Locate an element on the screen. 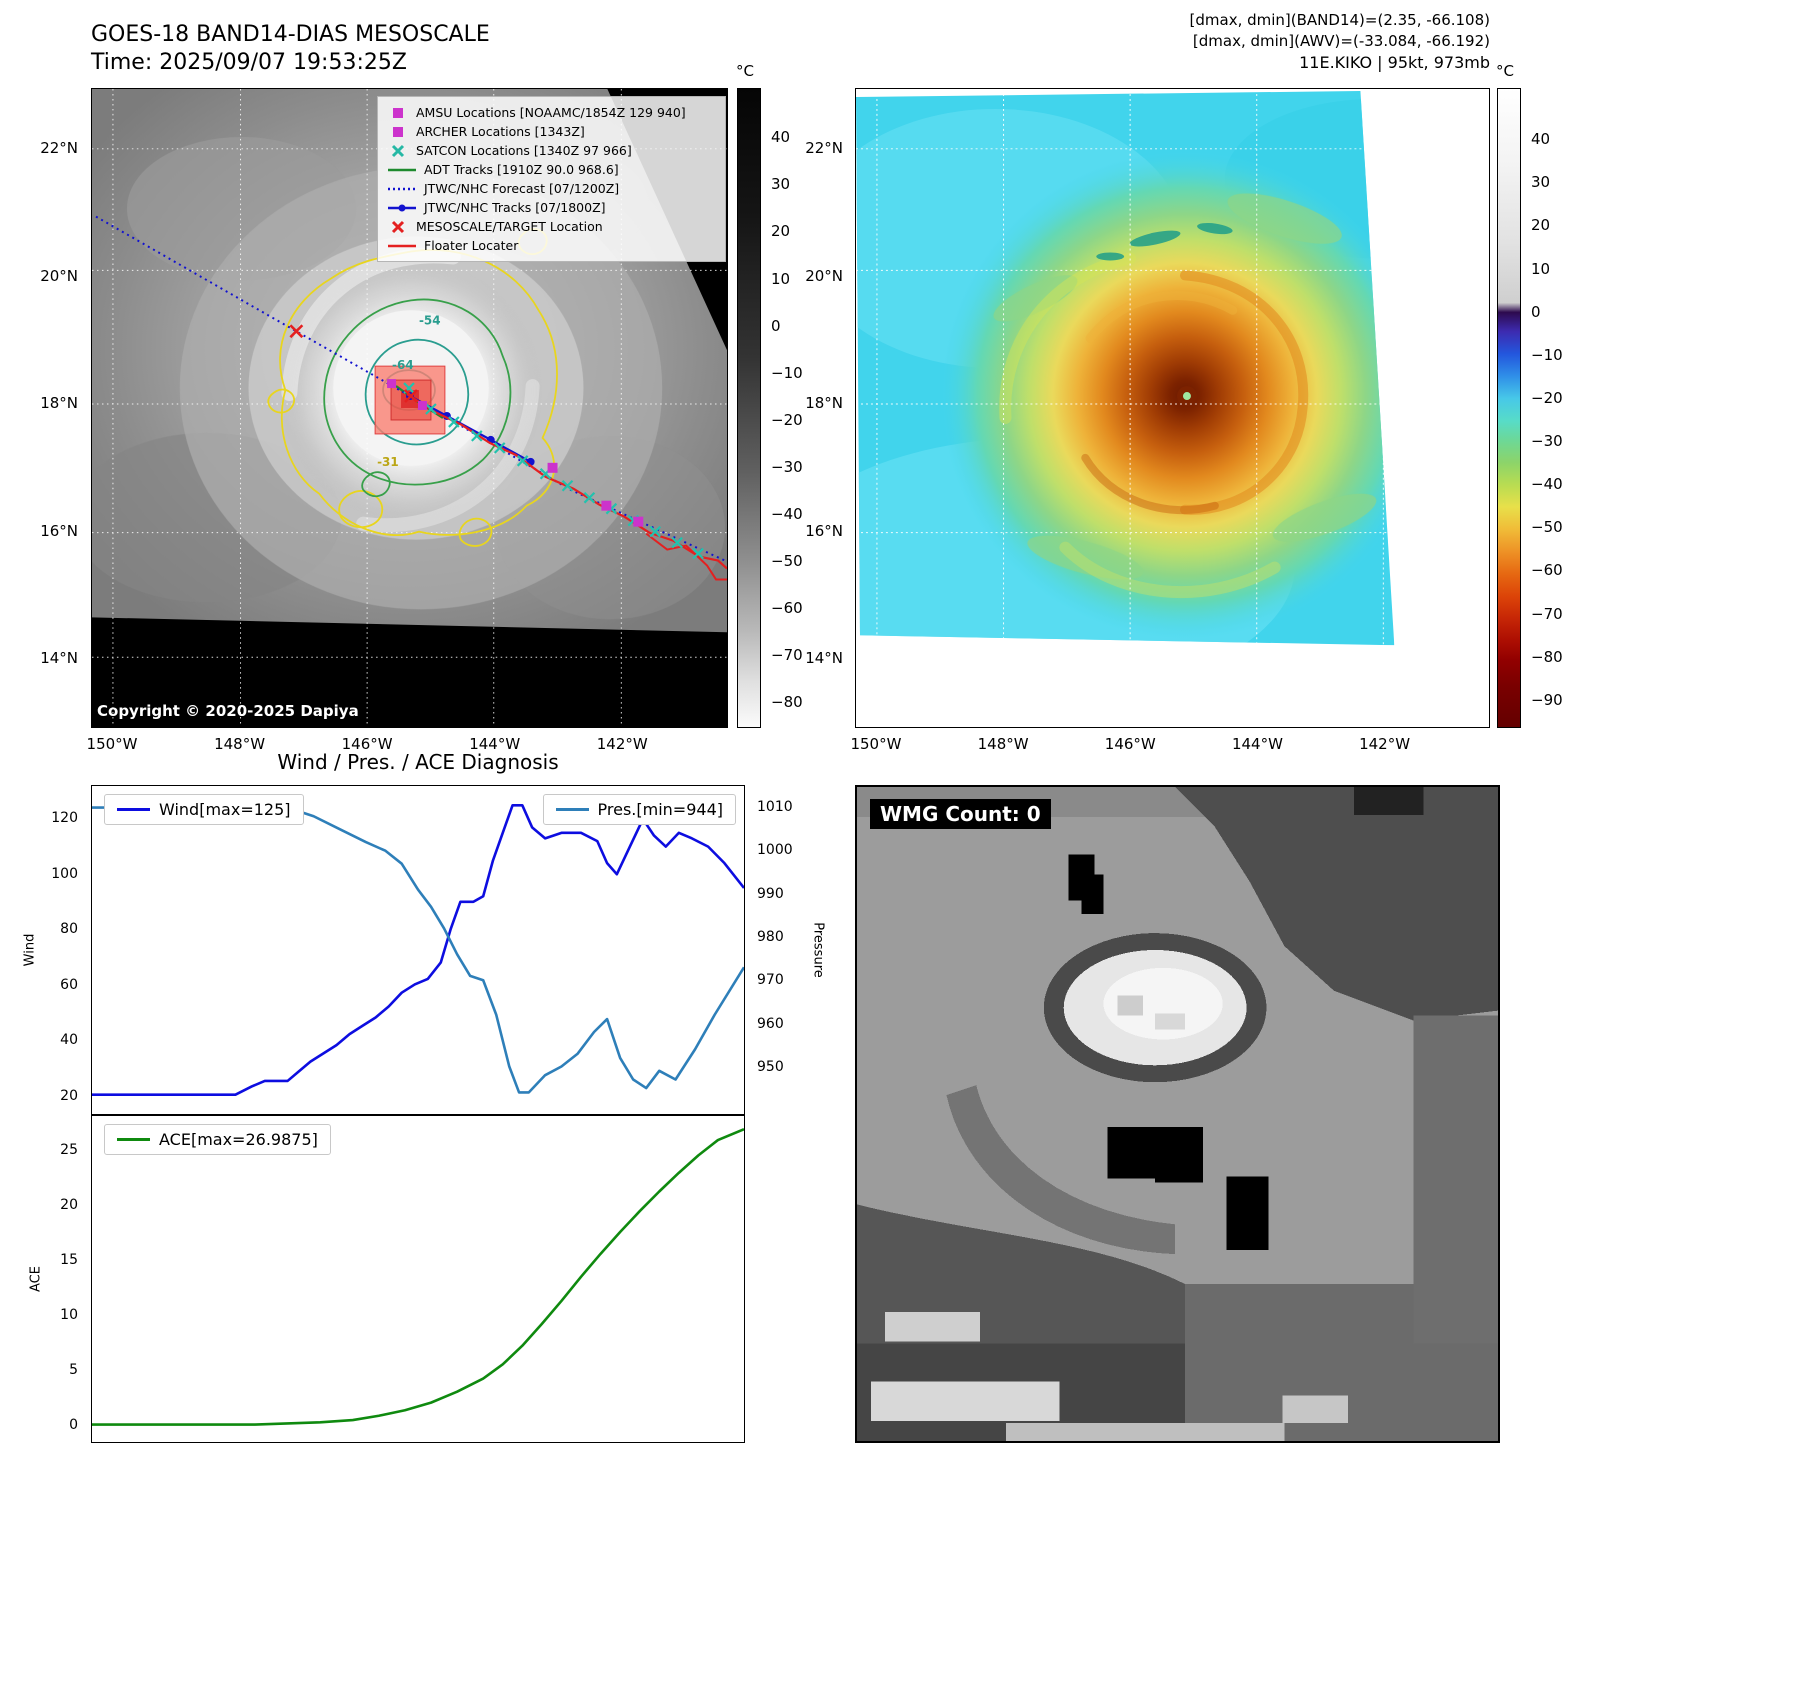 Image resolution: width=1797 pixels, height=1690 pixels. awv-lat-axis: 22°N 20°N 18°N 16°N 14°N is located at coordinates (810, 408).